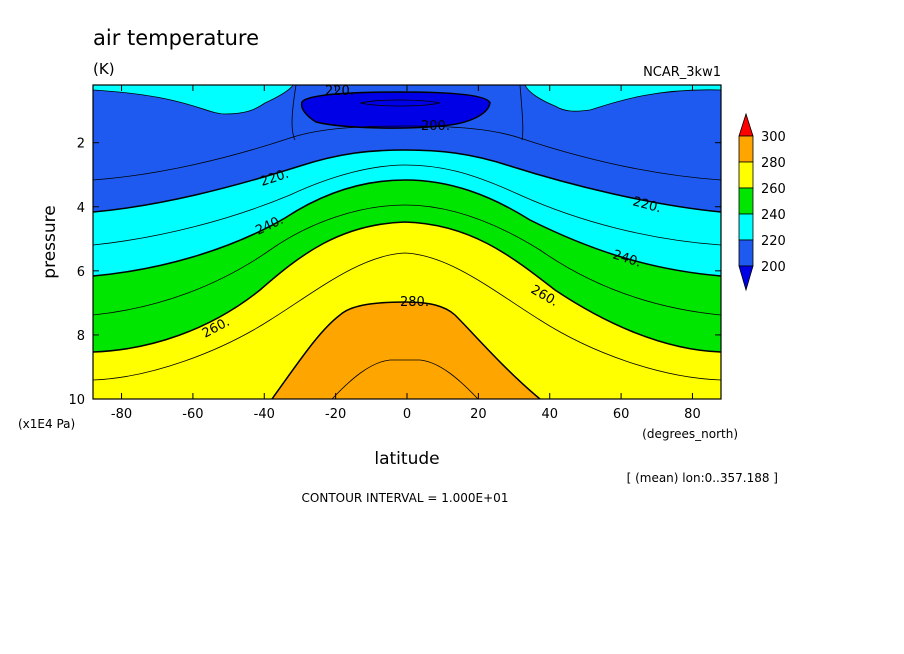 The height and width of the screenshot is (654, 904). Describe the element at coordinates (81, 336) in the screenshot. I see `y-tick-label: 8` at that location.